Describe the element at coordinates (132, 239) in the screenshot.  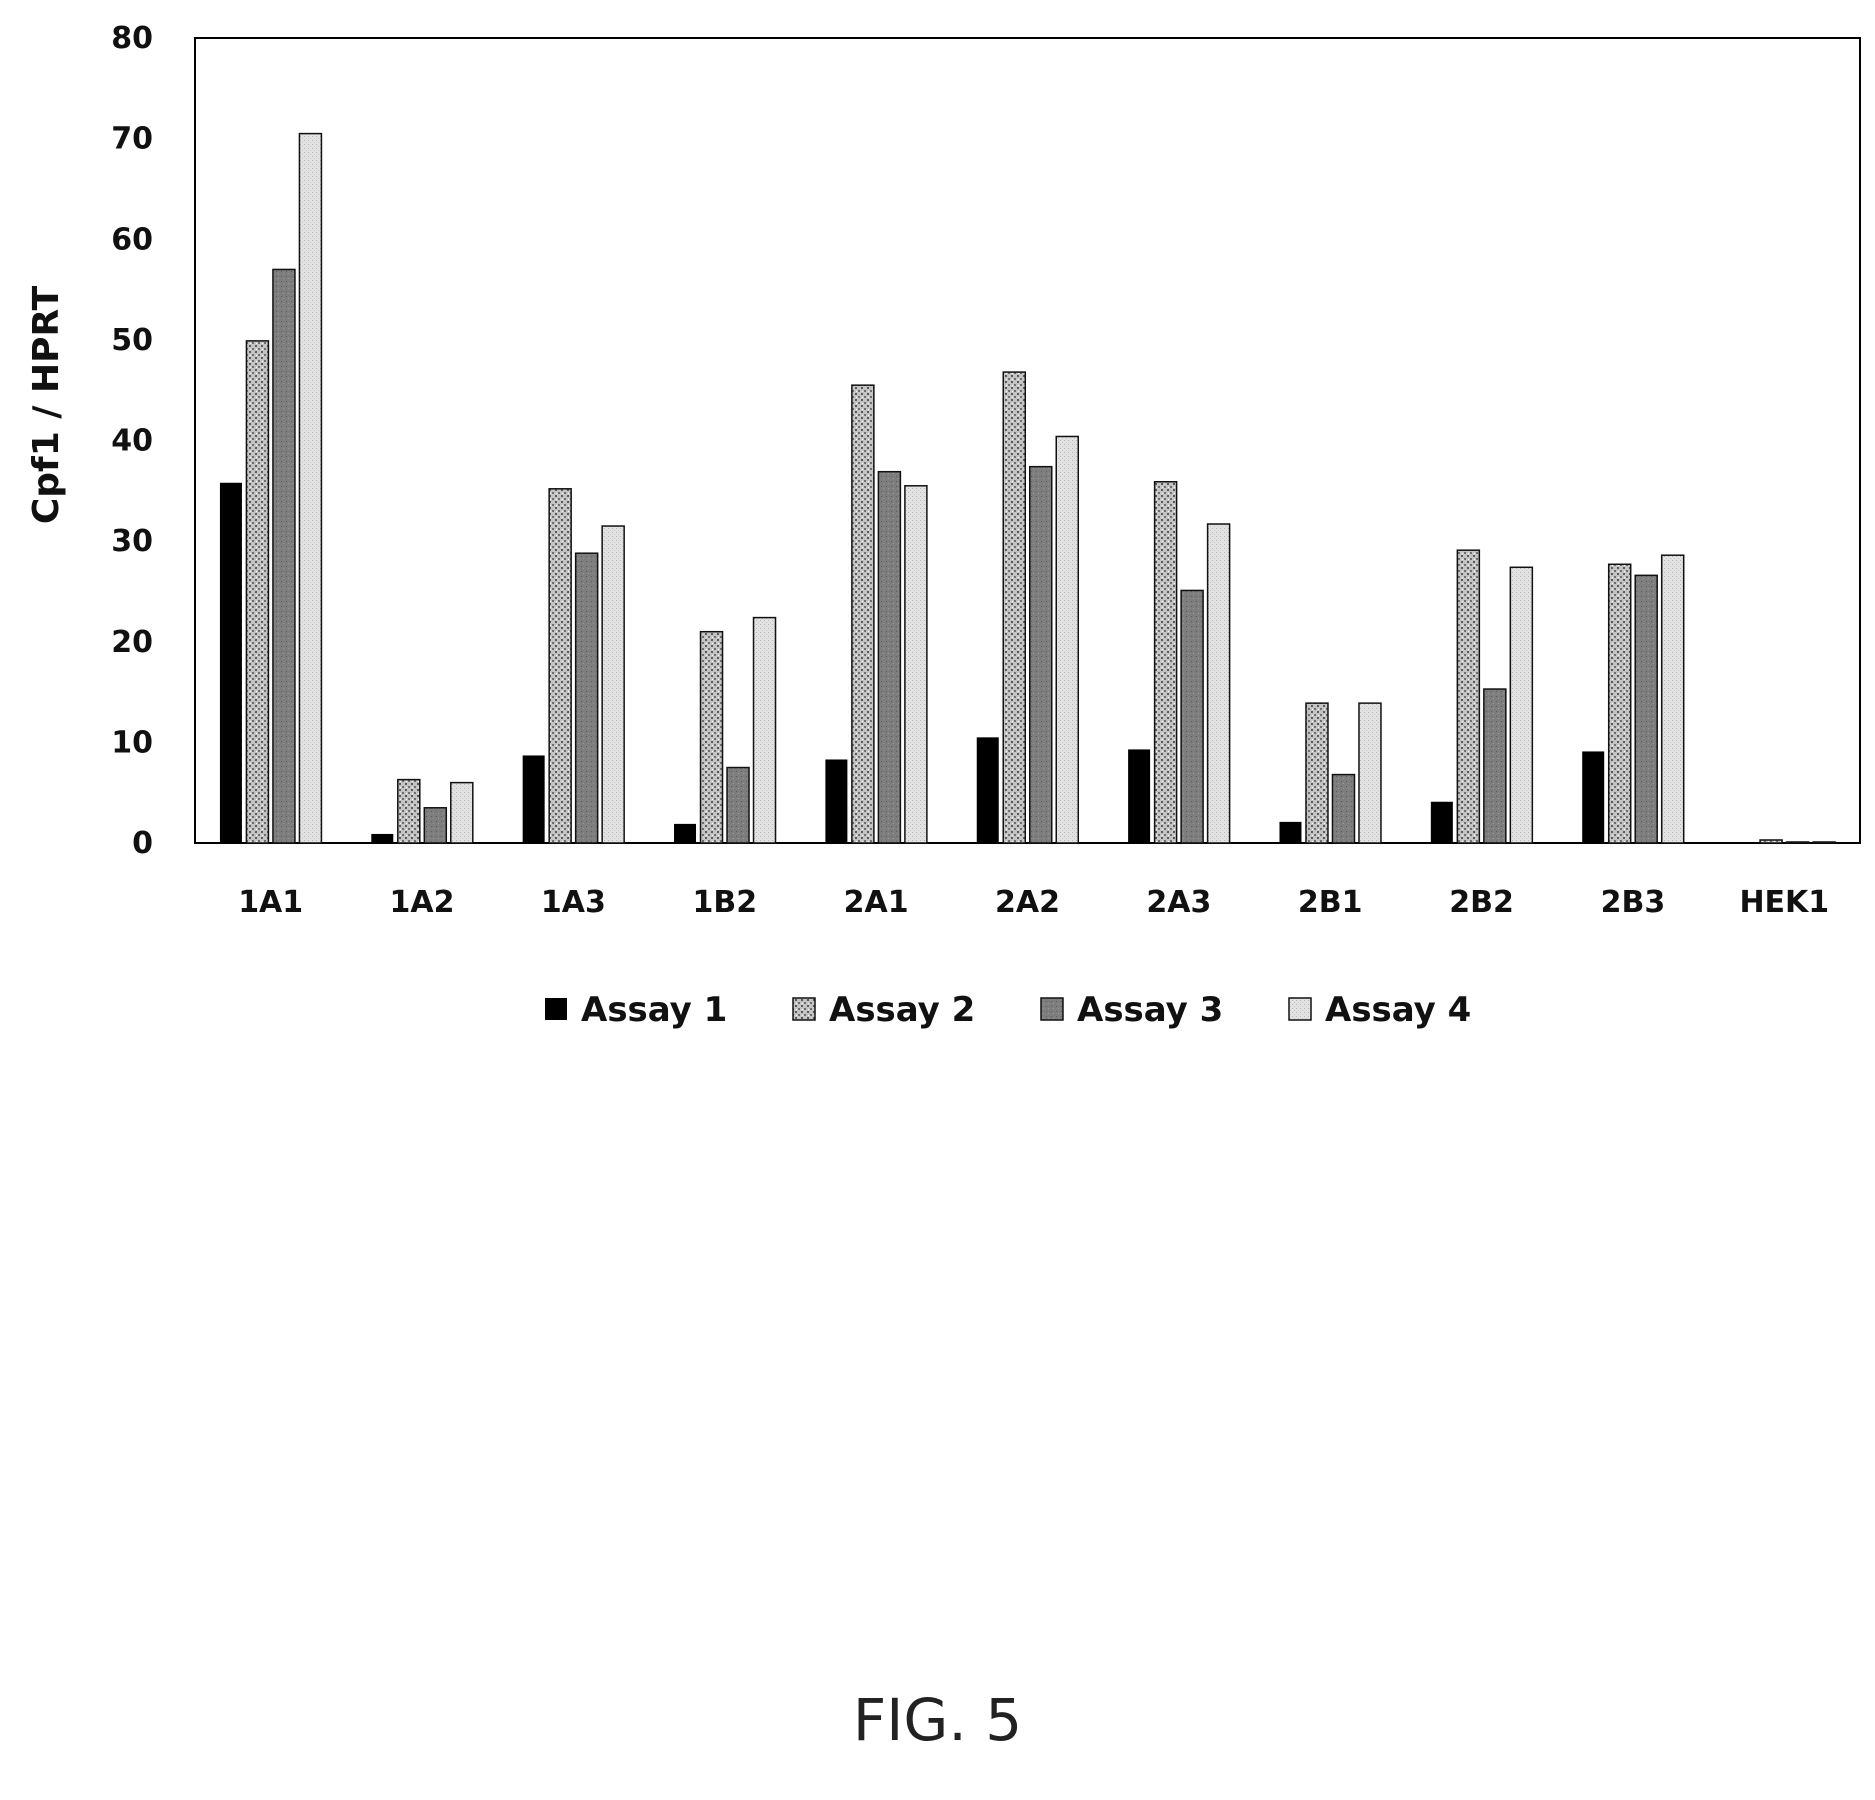
I see `y-tick-label: 60` at that location.